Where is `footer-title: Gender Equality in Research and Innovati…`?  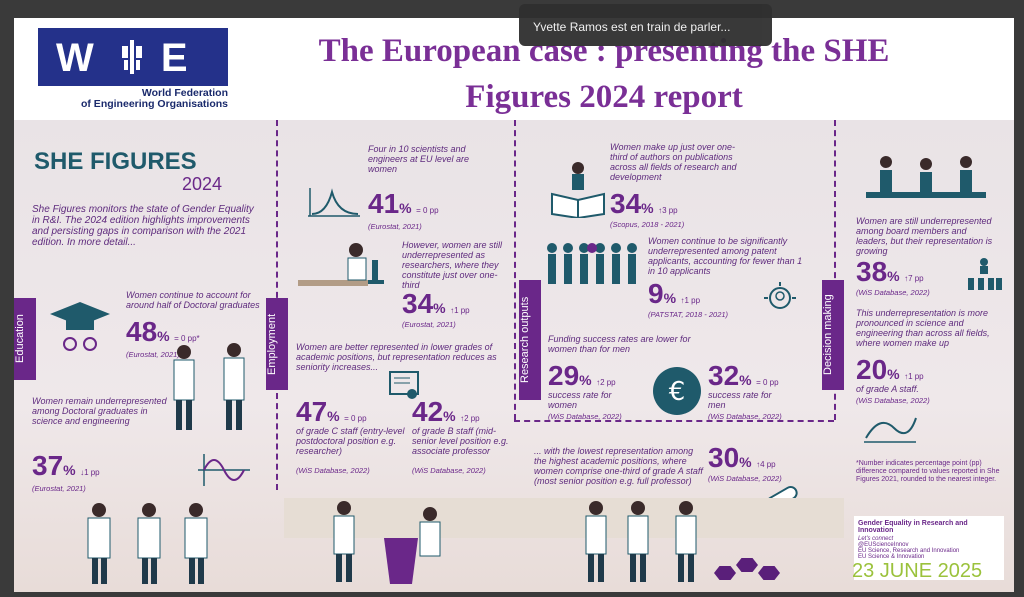 footer-title: Gender Equality in Research and Innovati… is located at coordinates (913, 527).